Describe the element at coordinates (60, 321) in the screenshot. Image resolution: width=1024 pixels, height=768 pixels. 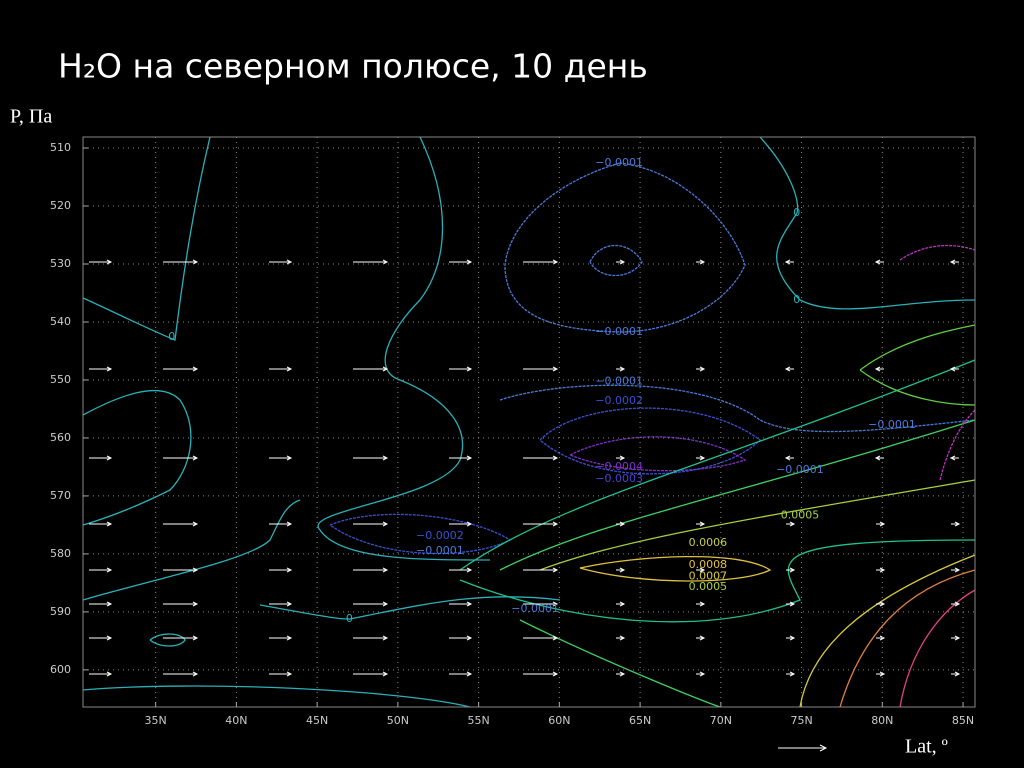
I see `y-tick-label: 540` at that location.